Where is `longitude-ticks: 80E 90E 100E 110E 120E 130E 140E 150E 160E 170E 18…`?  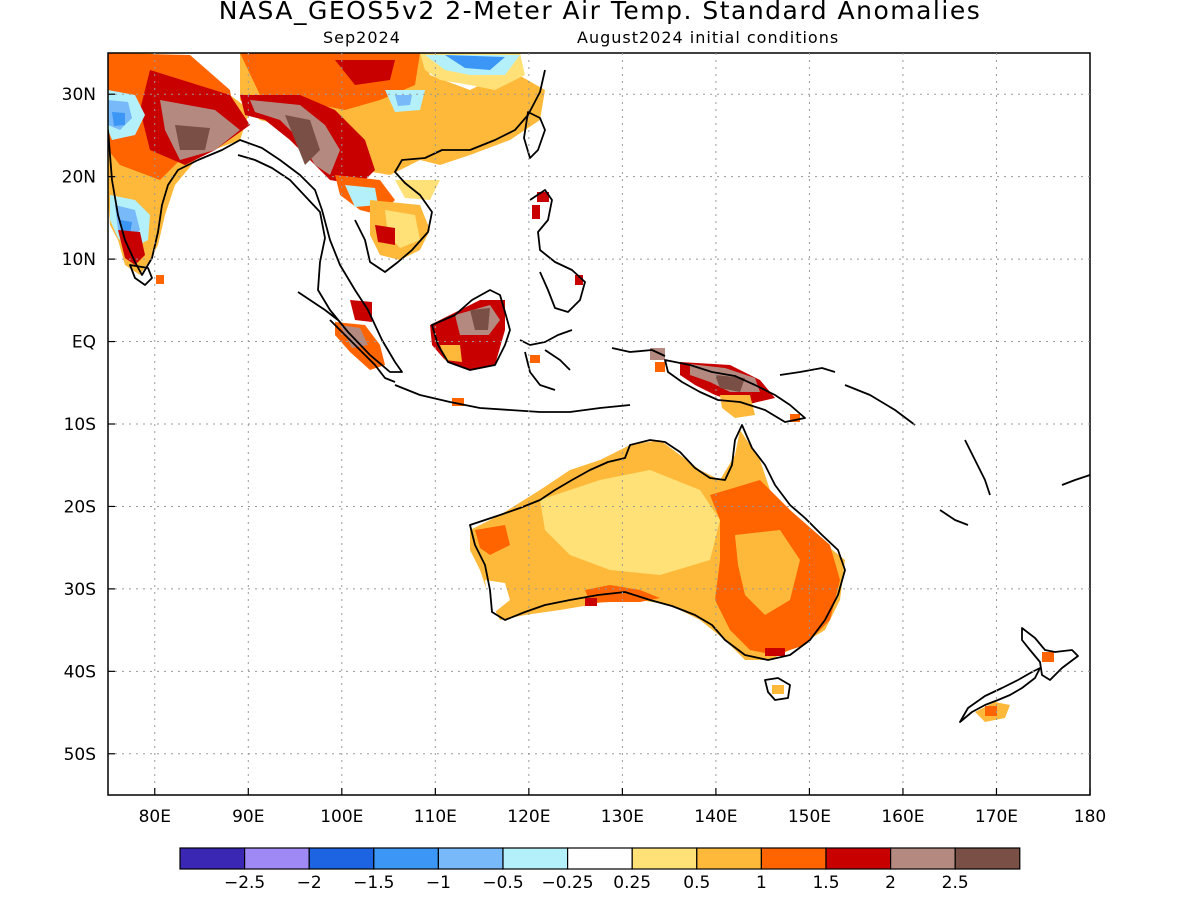 longitude-ticks: 80E 90E 100E 110E 120E 130E 140E 150E 160E 170E 18… is located at coordinates (622, 807).